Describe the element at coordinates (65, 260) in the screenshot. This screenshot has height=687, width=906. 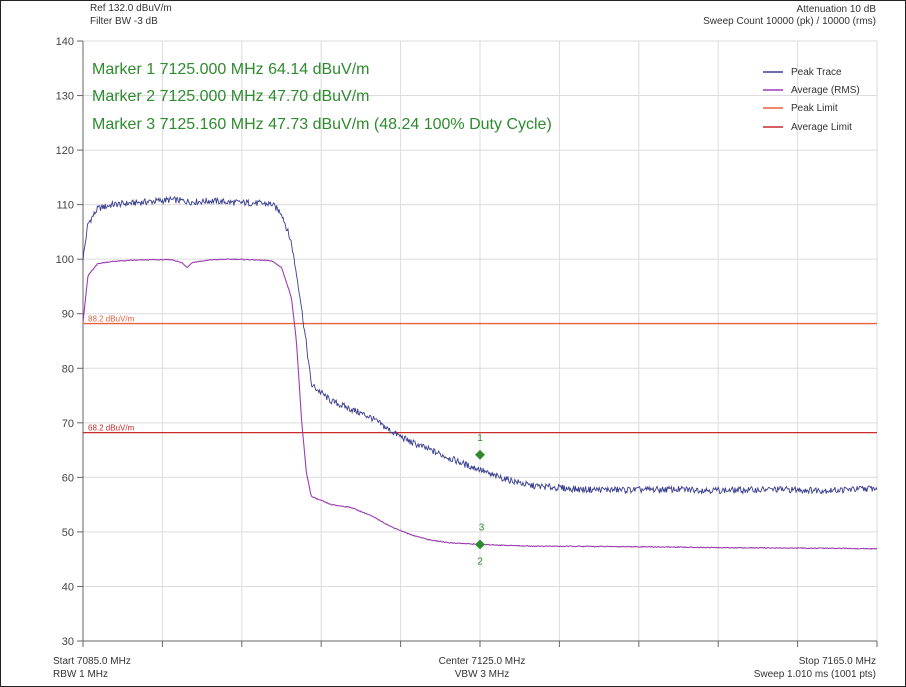
I see `y-tick-label: 100` at that location.